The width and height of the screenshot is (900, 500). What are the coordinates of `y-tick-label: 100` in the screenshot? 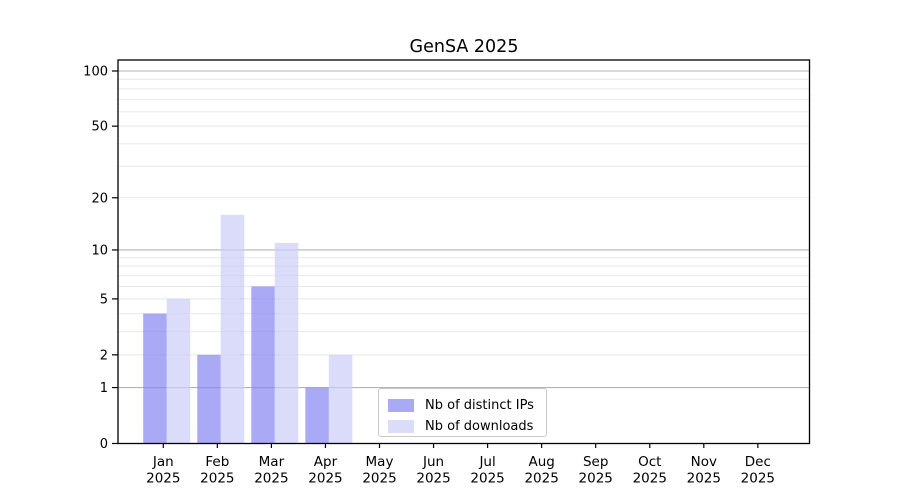 It's located at (95, 72).